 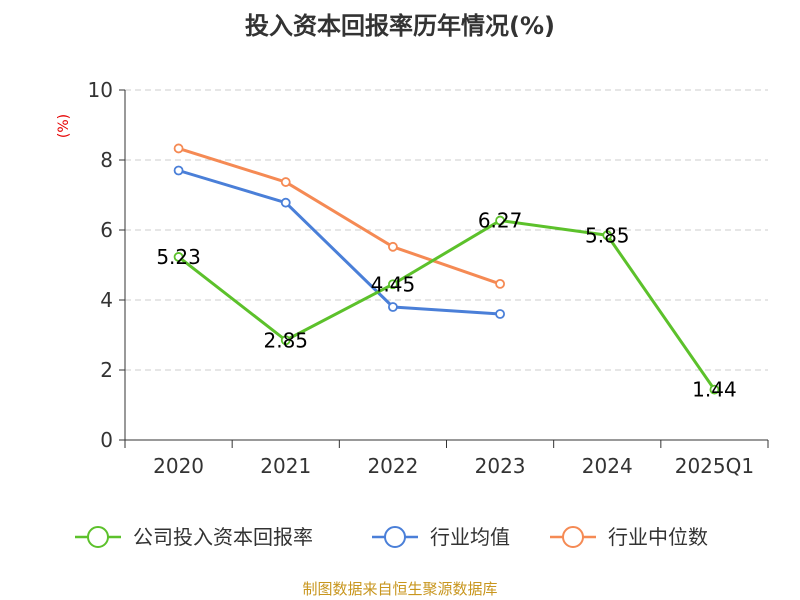 What do you see at coordinates (658, 537) in the screenshot?
I see `legend-label: 行业中位数` at bounding box center [658, 537].